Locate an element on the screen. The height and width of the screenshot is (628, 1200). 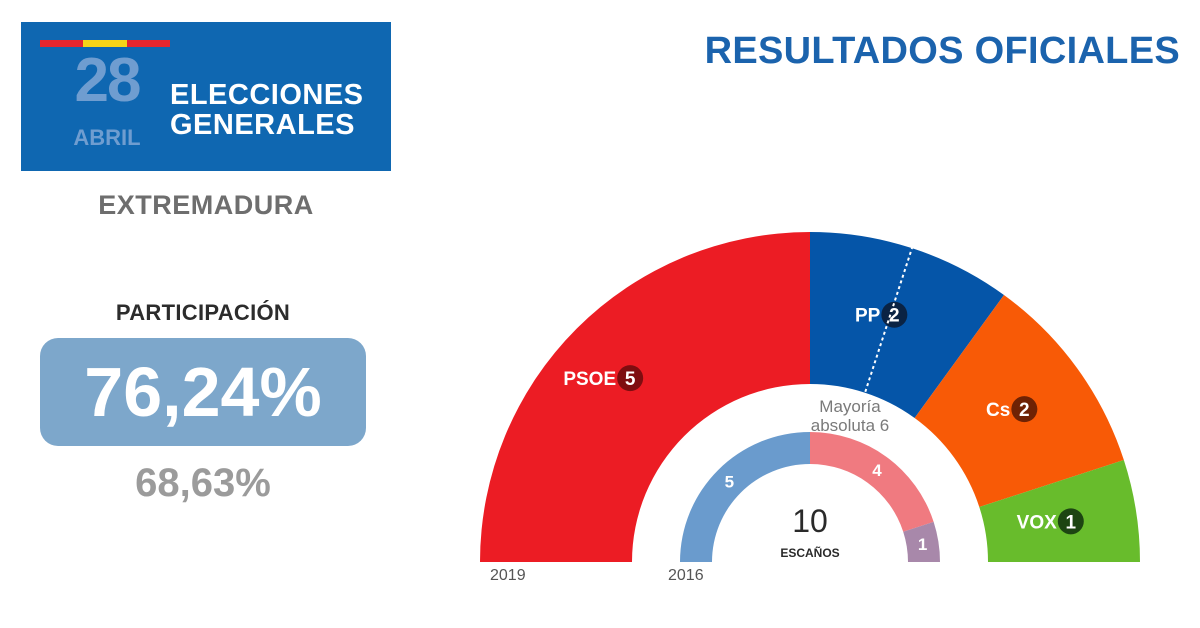
participation-current: 76,24% is located at coordinates (203, 392).